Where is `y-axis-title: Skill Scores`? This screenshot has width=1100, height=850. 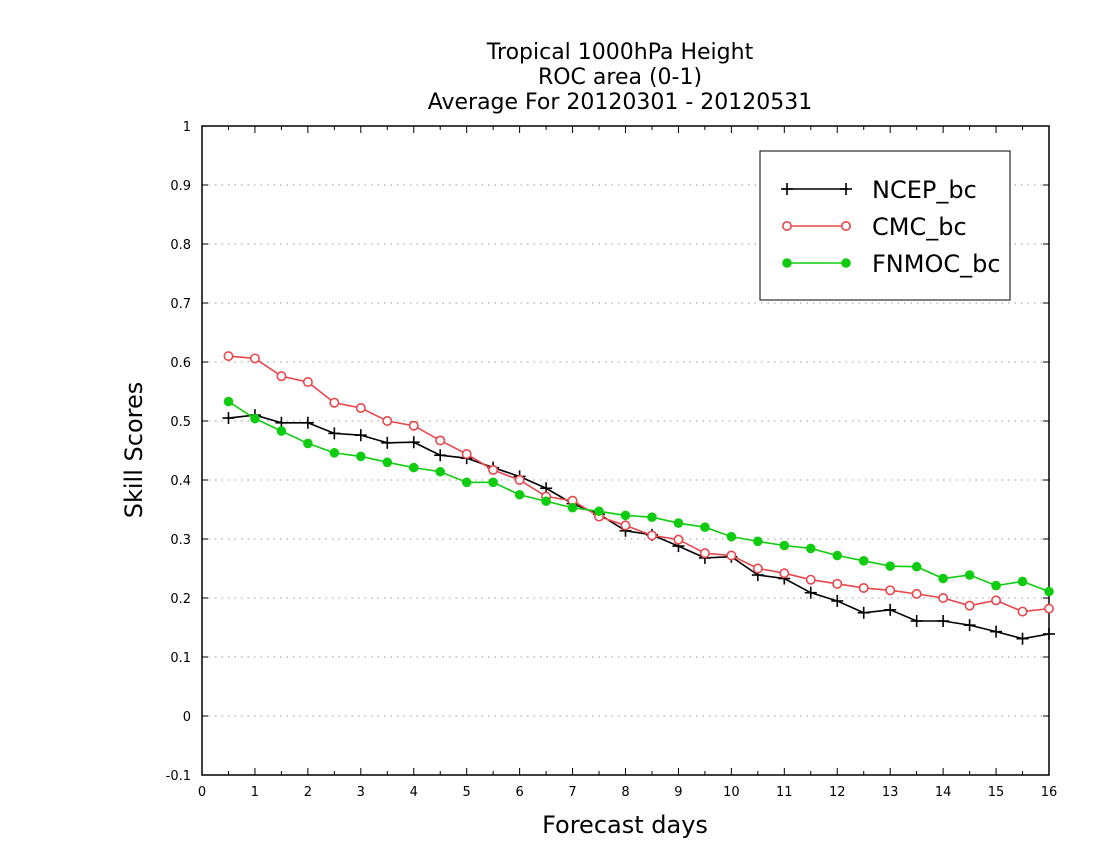
y-axis-title: Skill Scores is located at coordinates (134, 450).